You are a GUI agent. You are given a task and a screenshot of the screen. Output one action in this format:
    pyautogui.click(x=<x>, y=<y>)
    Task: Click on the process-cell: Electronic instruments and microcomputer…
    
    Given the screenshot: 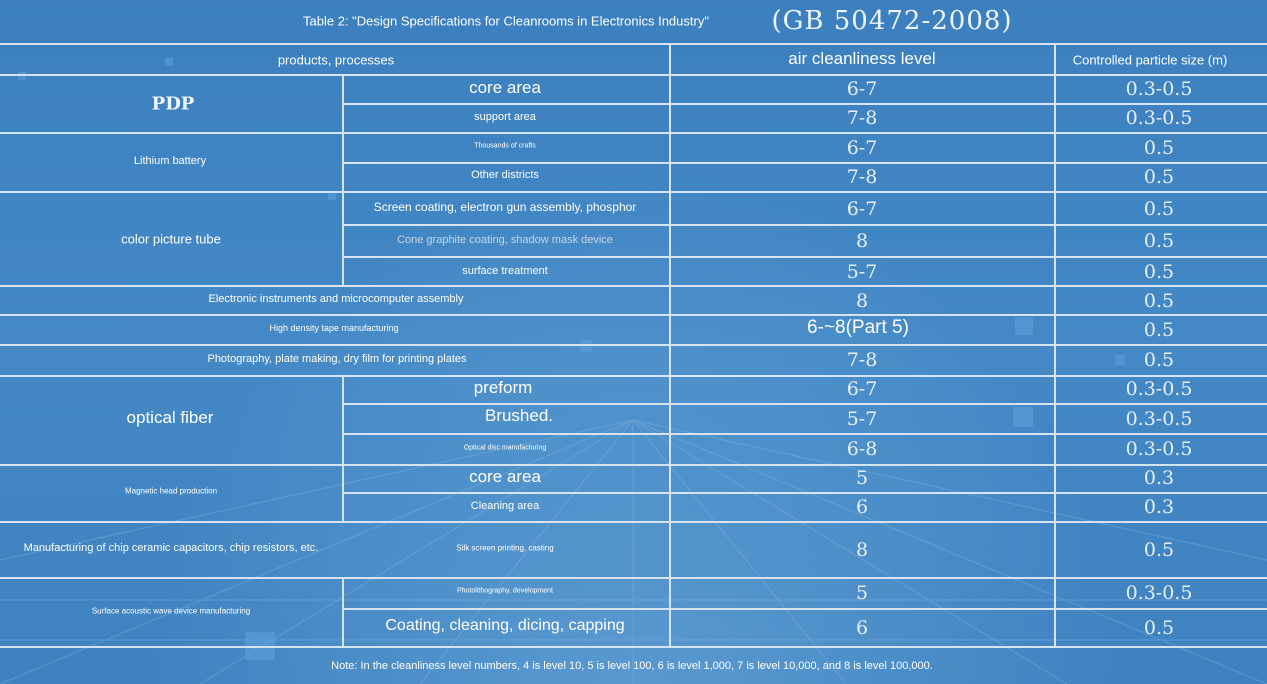 What is the action you would take?
    pyautogui.click(x=336, y=299)
    